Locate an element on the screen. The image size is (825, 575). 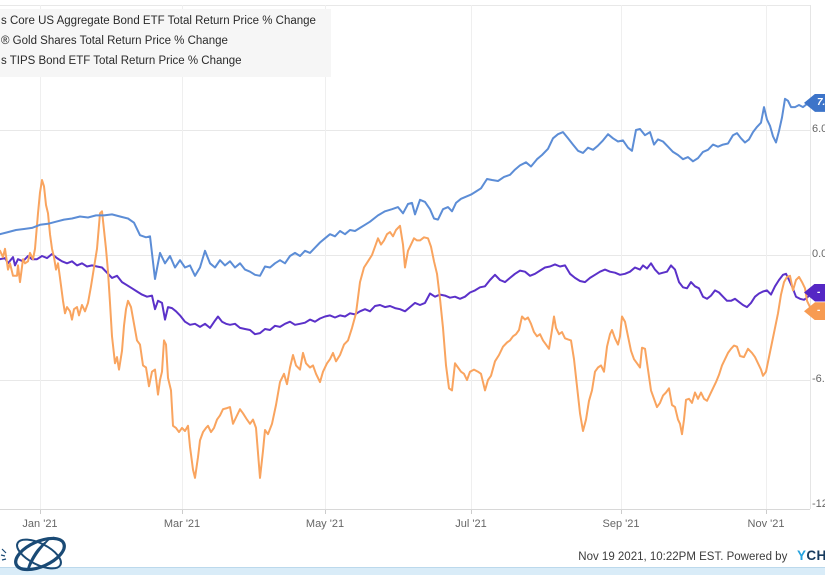
quill-feather is located at coordinates (41, 552).